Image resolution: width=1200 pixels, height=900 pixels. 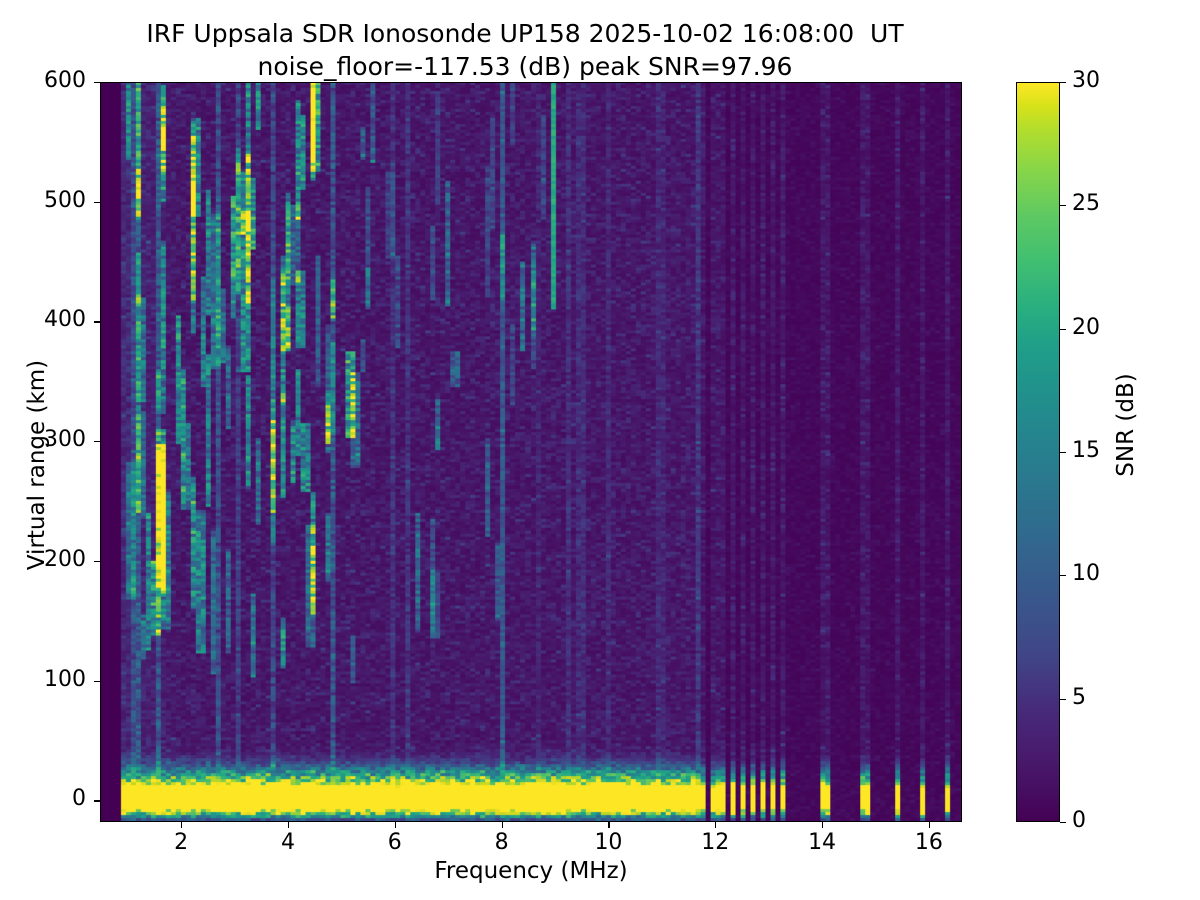 I want to click on x-tick-label: 16, so click(x=928, y=842).